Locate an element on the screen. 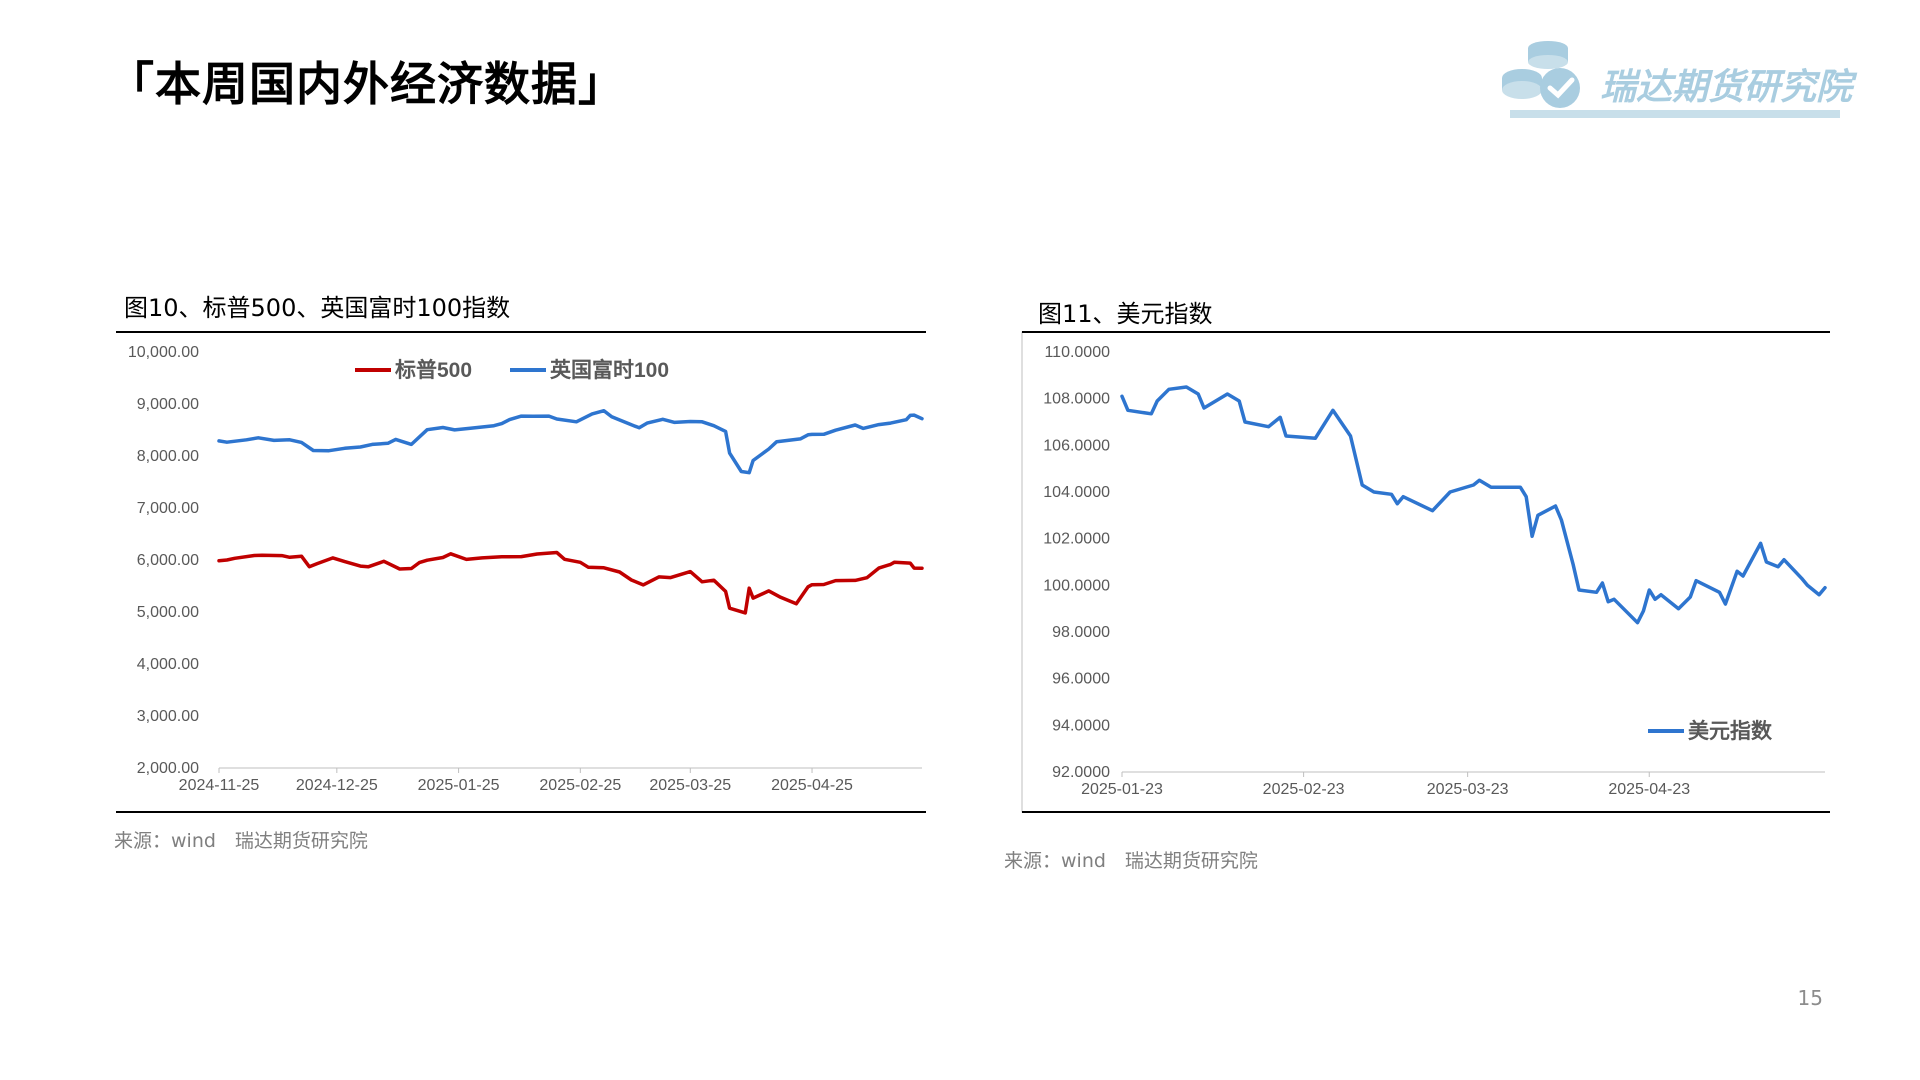 Image resolution: width=1920 pixels, height=1080 pixels. chart2-title: 图11、美元指数 is located at coordinates (1125, 314).